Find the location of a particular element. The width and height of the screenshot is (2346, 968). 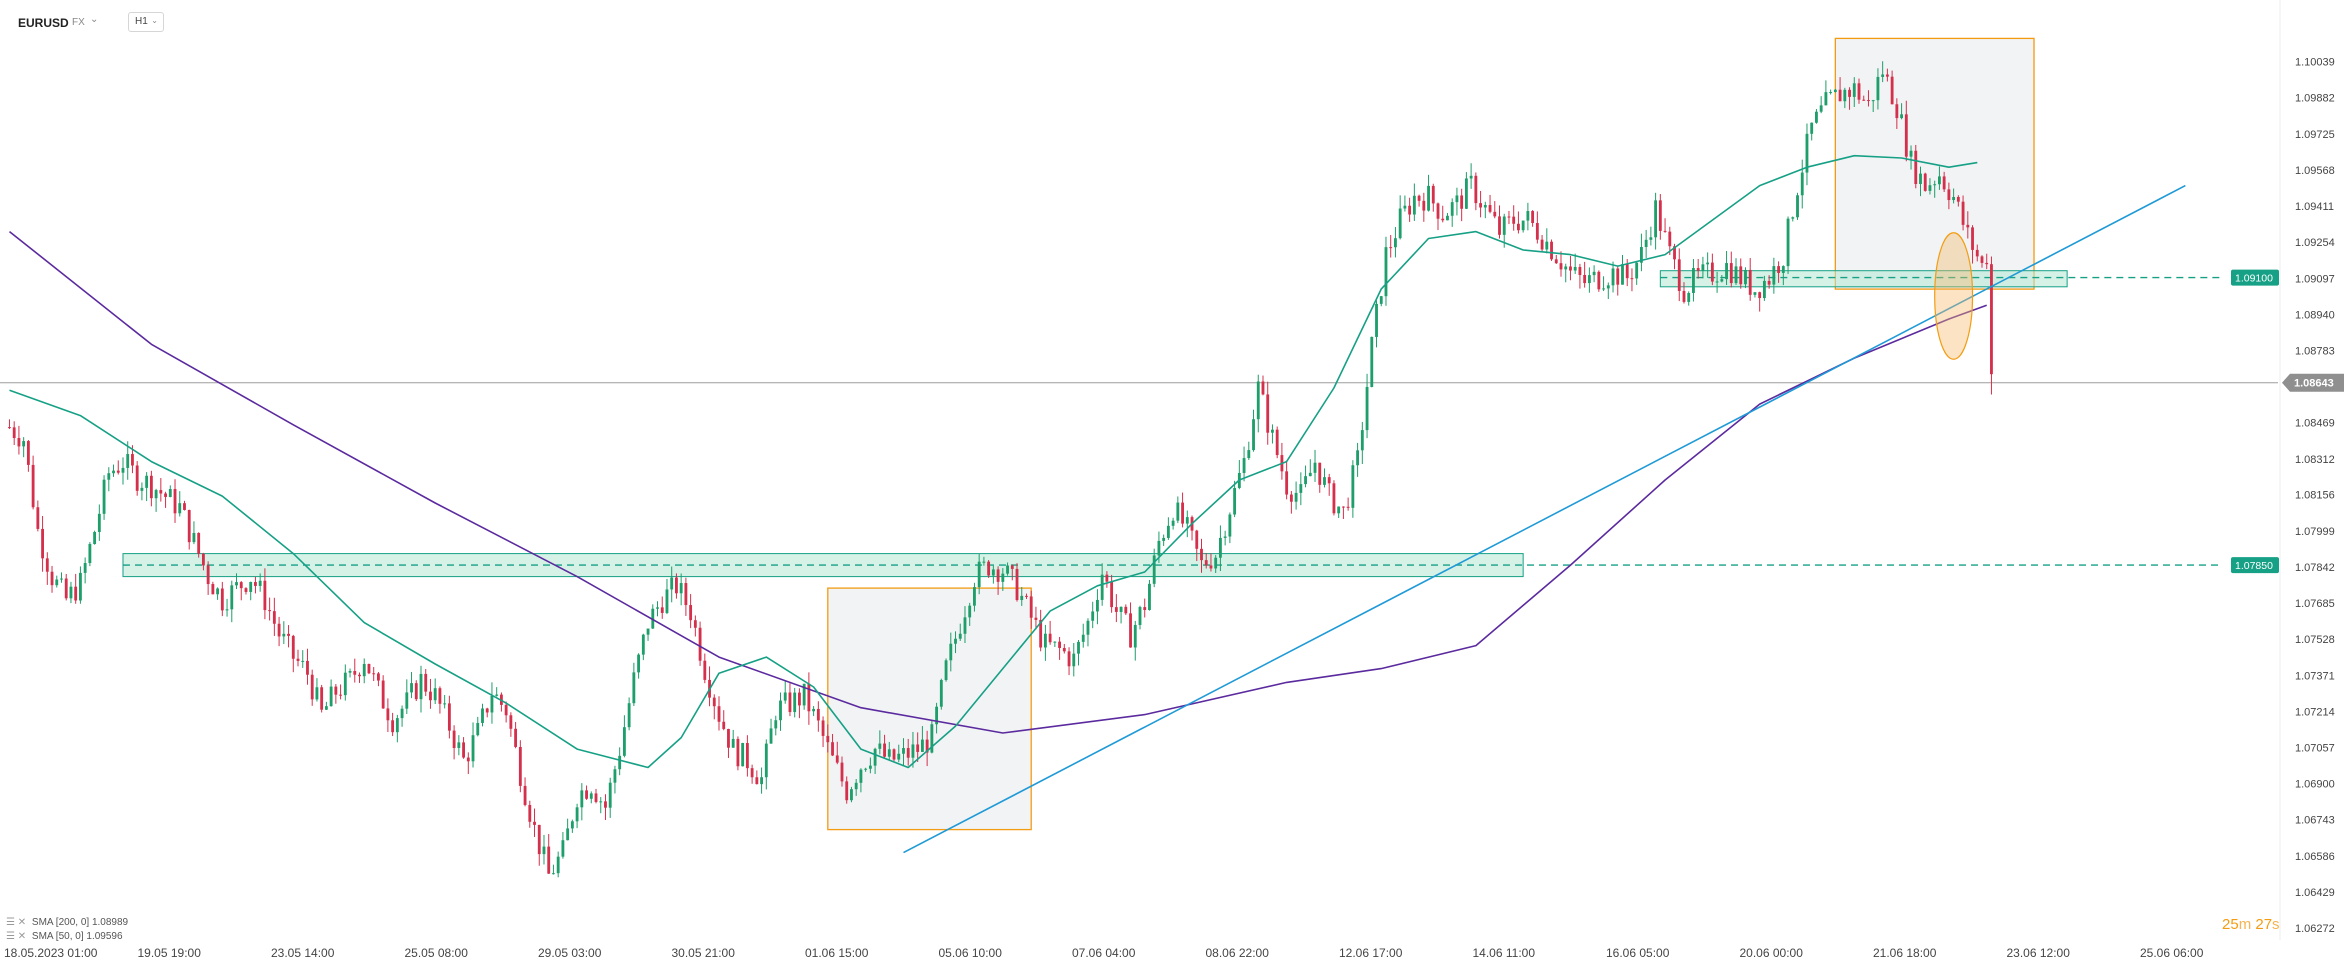

timeframe-select: H1 ⌄ is located at coordinates (146, 22).